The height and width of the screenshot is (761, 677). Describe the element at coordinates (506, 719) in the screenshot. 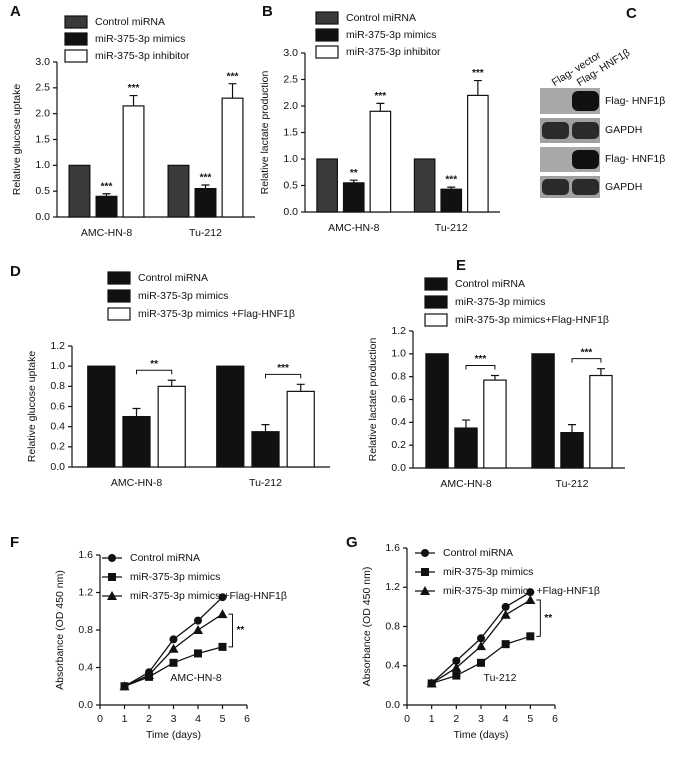

I see `x-tick-label: 4` at that location.